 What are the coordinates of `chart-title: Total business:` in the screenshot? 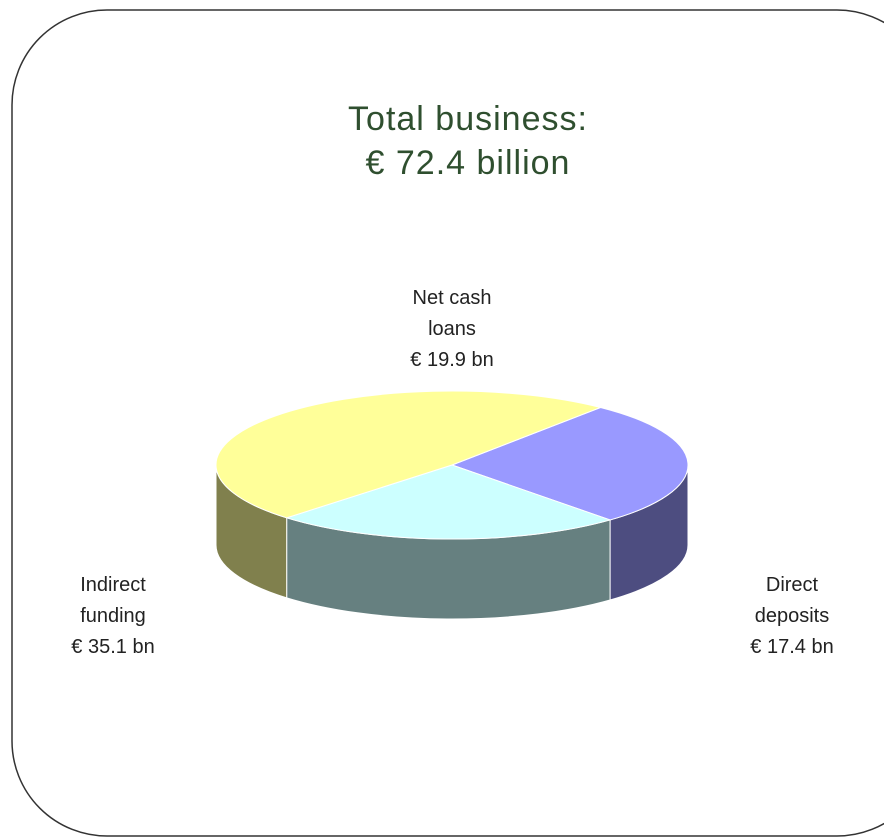 It's located at (468, 119).